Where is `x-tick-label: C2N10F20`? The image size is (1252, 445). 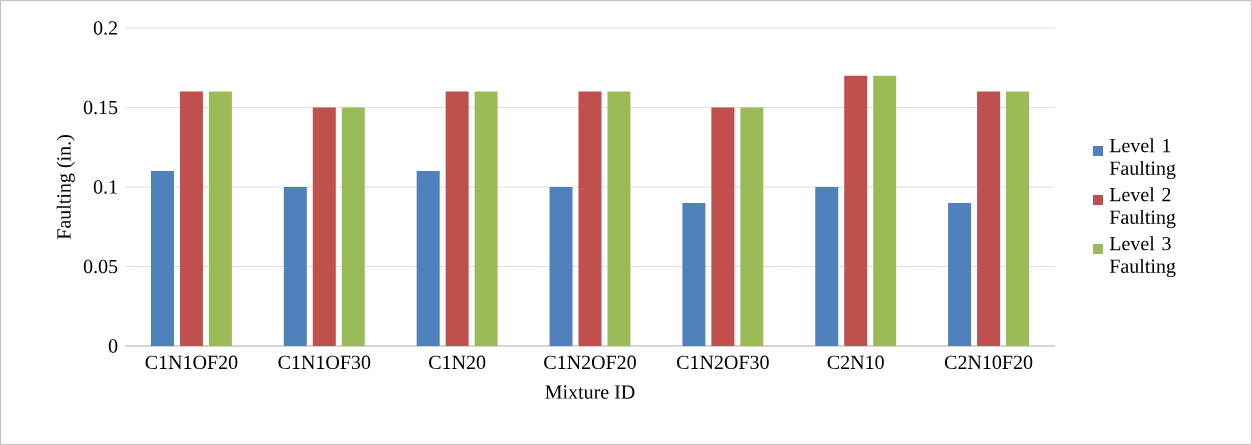 x-tick-label: C2N10F20 is located at coordinates (988, 362).